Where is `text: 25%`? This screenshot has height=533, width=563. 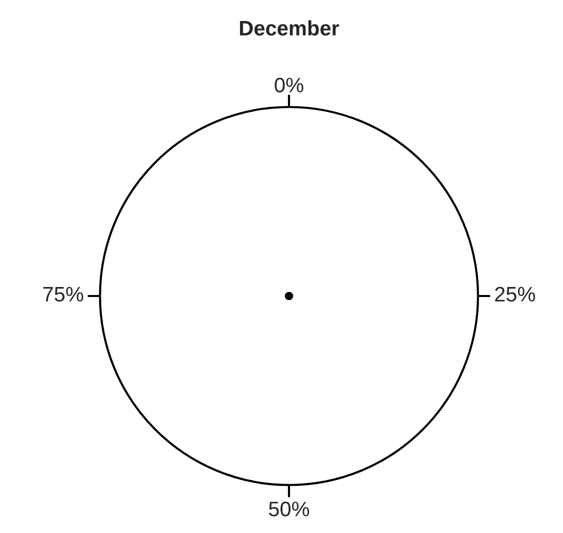 text: 25% is located at coordinates (515, 294).